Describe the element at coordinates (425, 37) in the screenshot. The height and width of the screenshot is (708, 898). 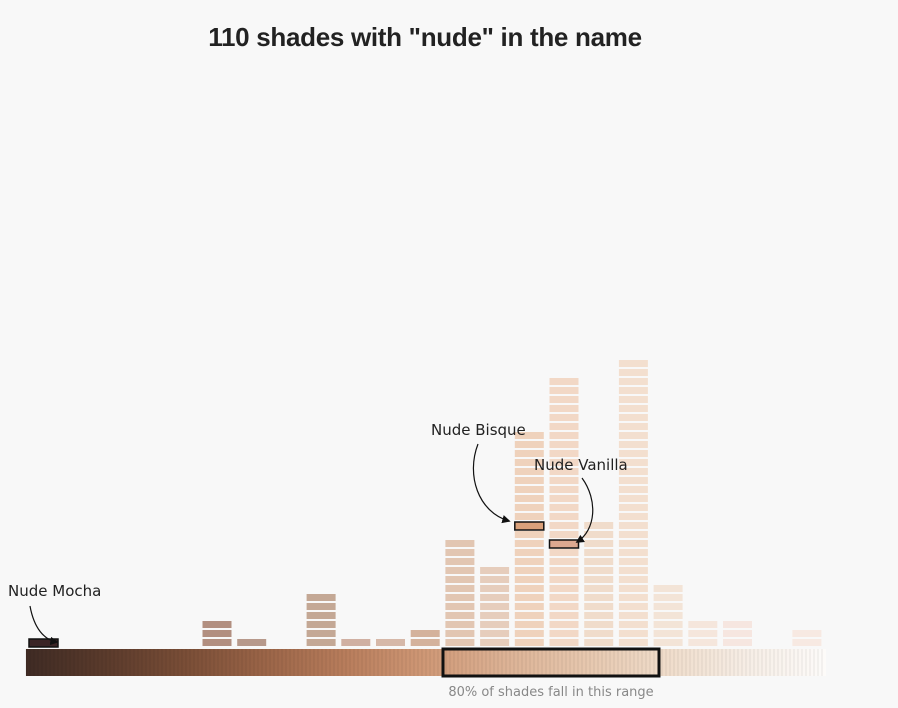
I see `chart-title: 110 shades with "nude" in the name` at that location.